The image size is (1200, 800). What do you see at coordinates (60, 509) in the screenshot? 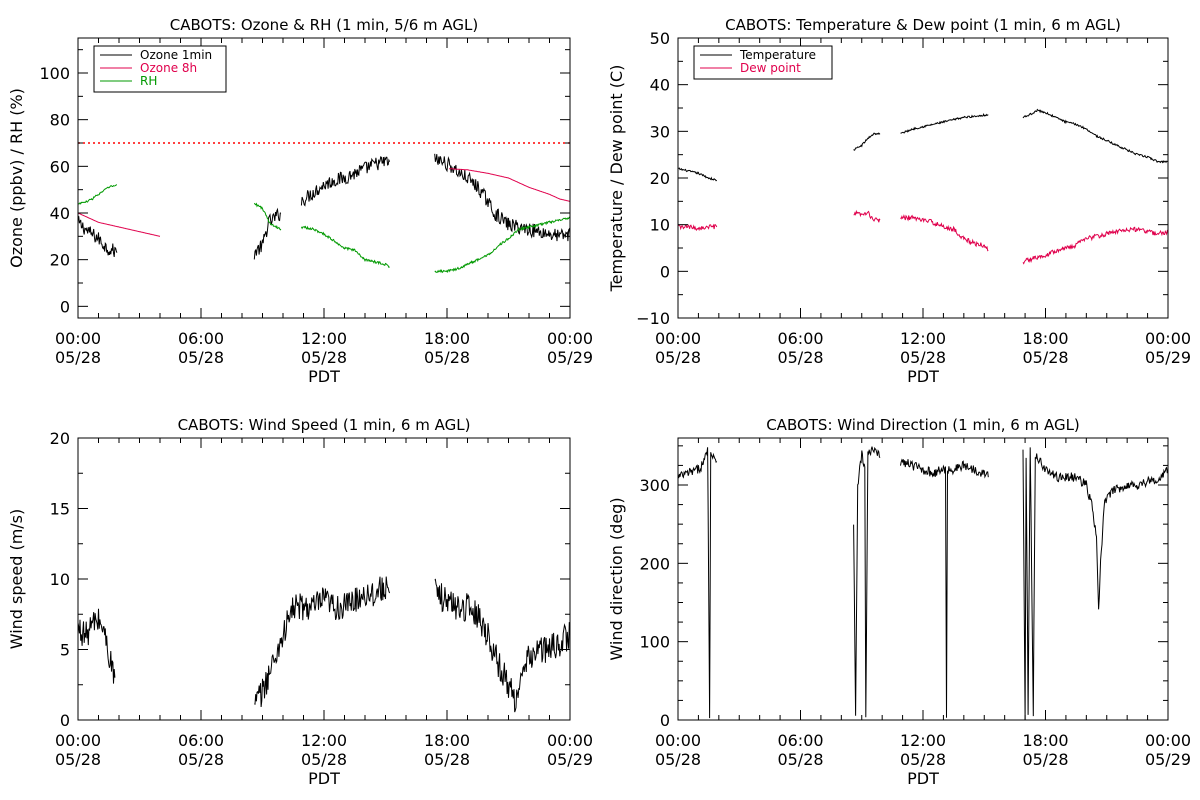
I see `y-tick-label: 15` at bounding box center [60, 509].